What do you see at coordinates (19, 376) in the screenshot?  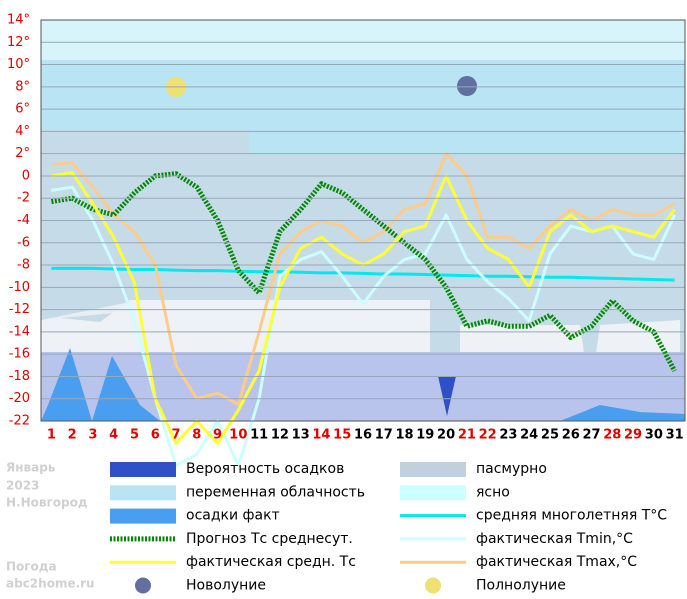 I see `y-tick-label: -18` at bounding box center [19, 376].